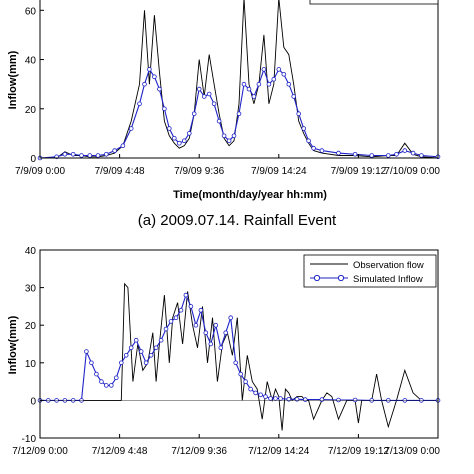 The image size is (474, 474). I want to click on chart-a-y-tick-label: 40, so click(31, 61).